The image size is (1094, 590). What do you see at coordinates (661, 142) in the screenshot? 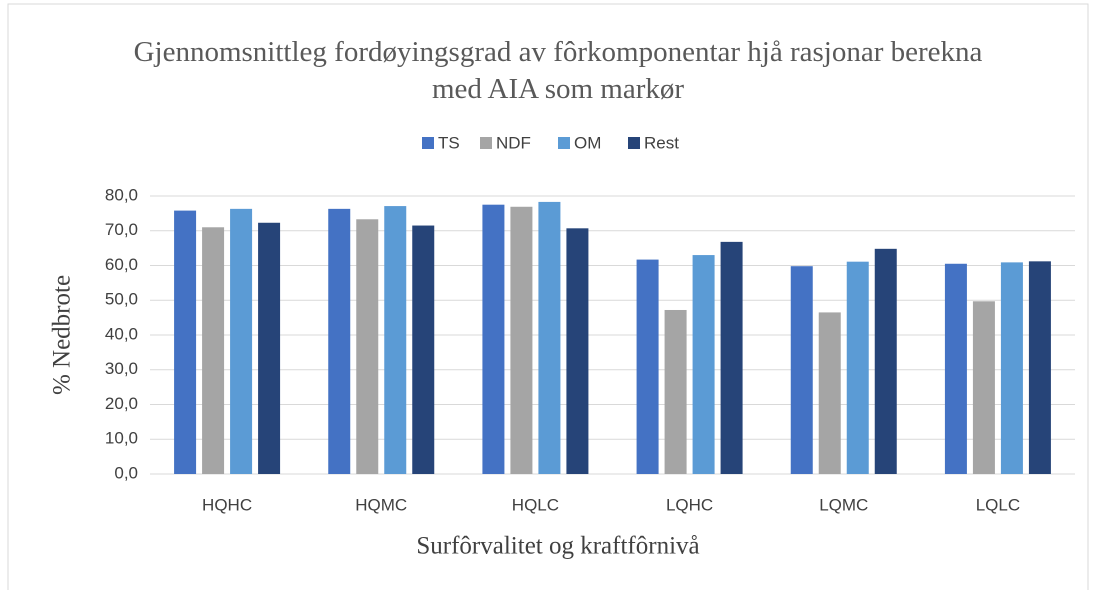
I see `legend-label: Rest` at bounding box center [661, 142].